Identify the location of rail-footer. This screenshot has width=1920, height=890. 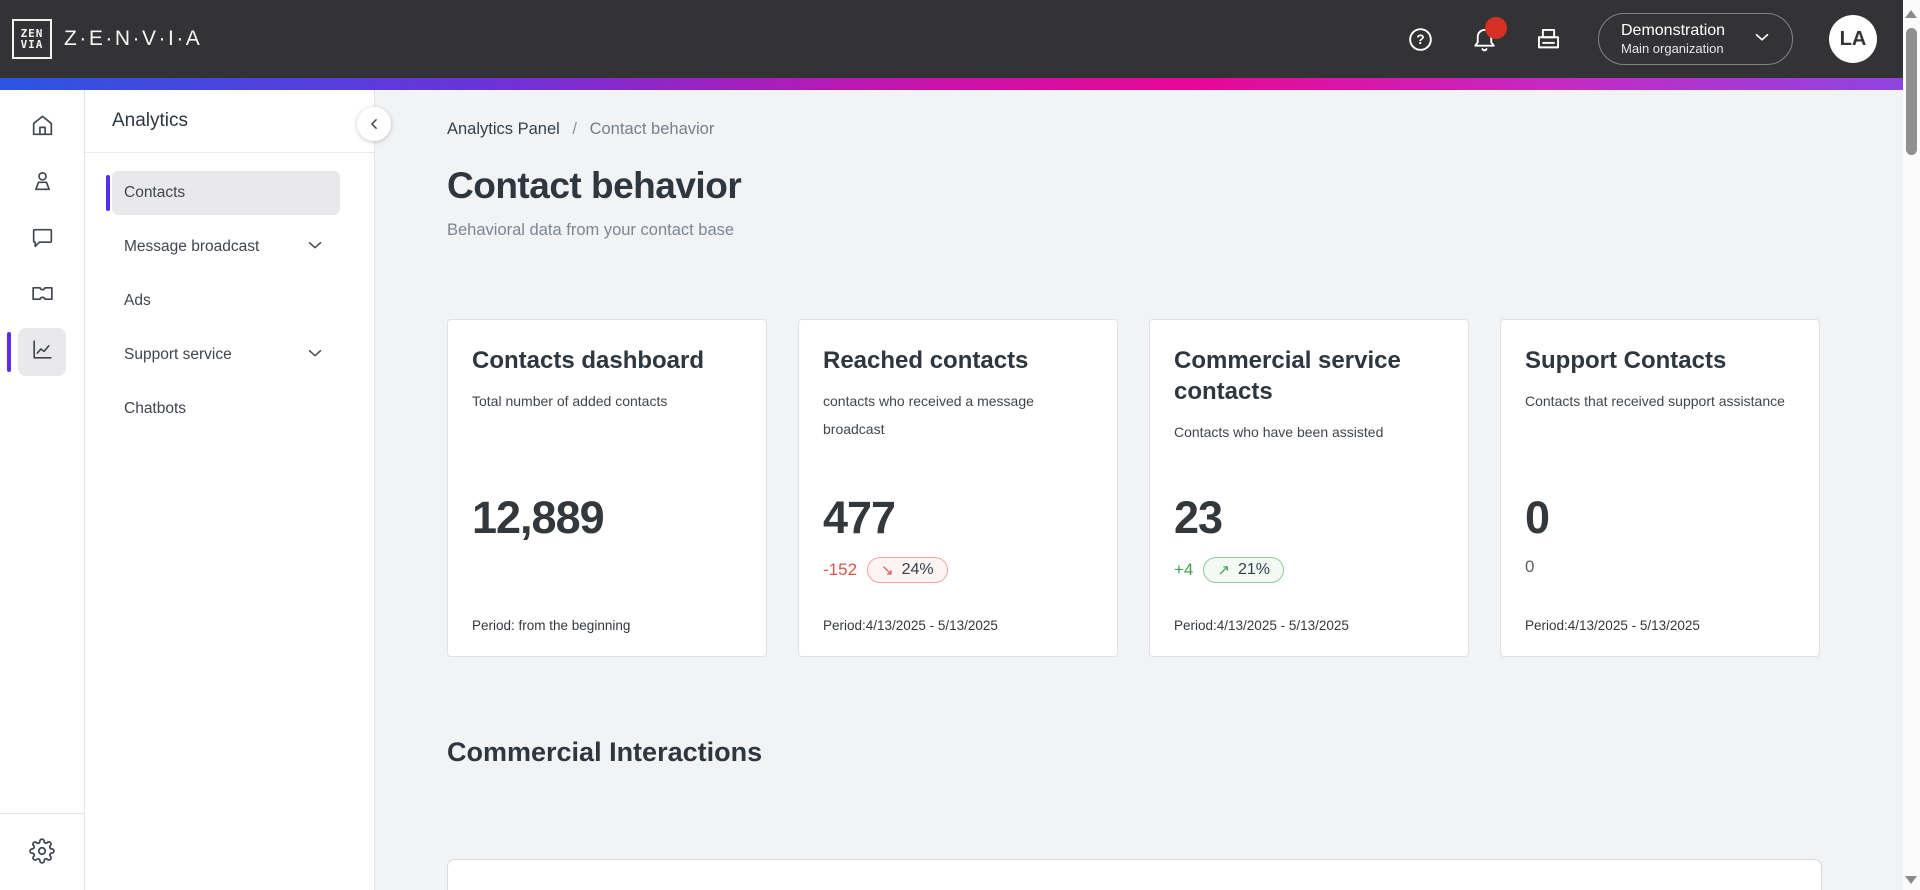
(42, 851).